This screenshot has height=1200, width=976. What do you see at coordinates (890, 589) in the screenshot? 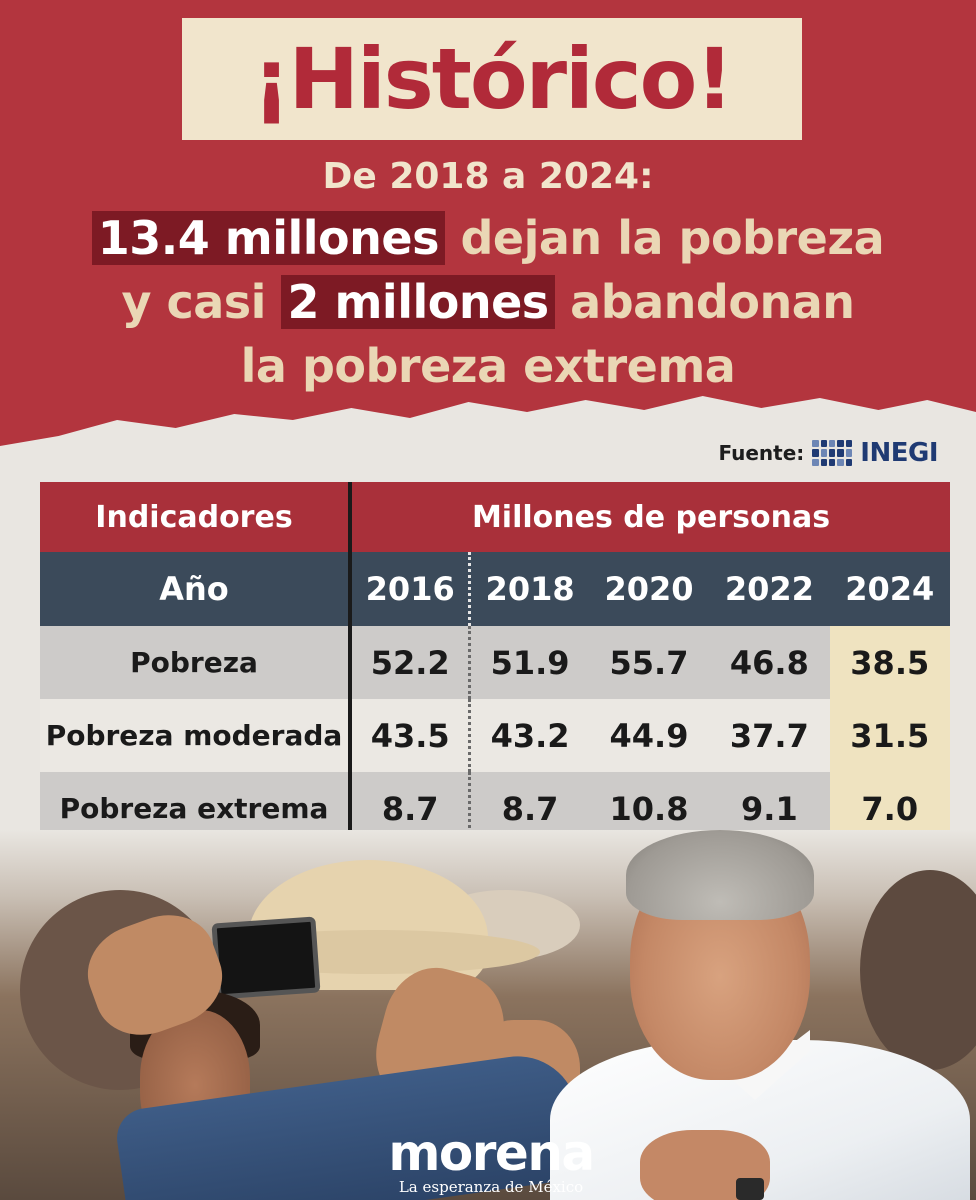
I see `year-2024: 2024` at bounding box center [890, 589].